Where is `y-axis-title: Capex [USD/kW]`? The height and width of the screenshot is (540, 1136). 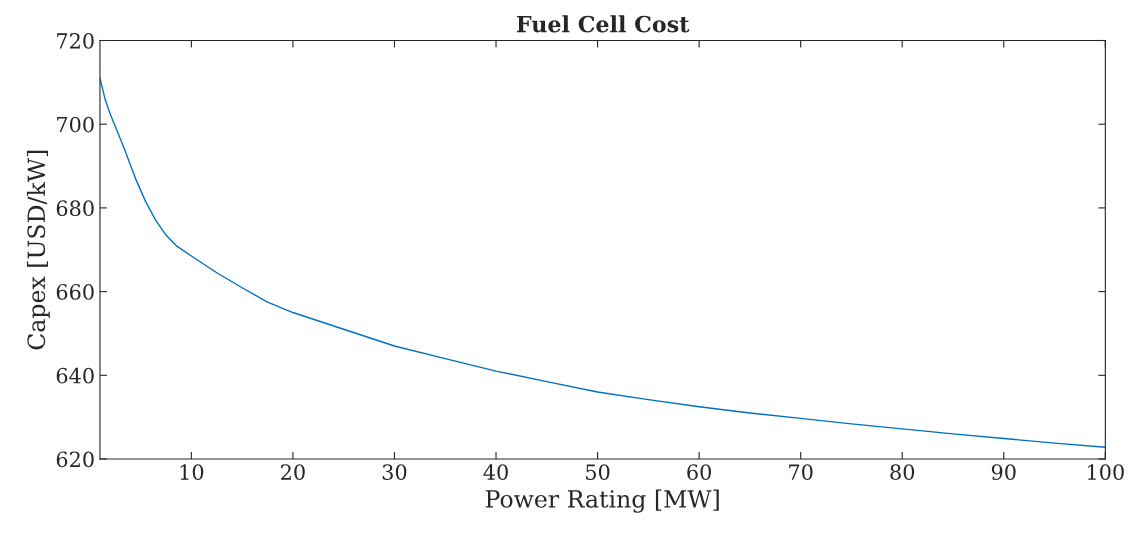 y-axis-title: Capex [USD/kW] is located at coordinates (38, 250).